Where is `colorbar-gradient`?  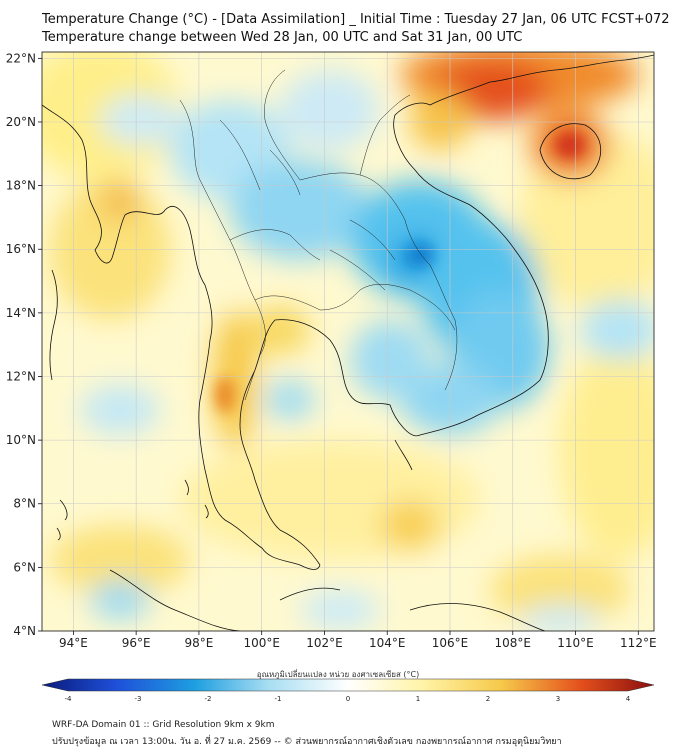 colorbar-gradient is located at coordinates (348, 685).